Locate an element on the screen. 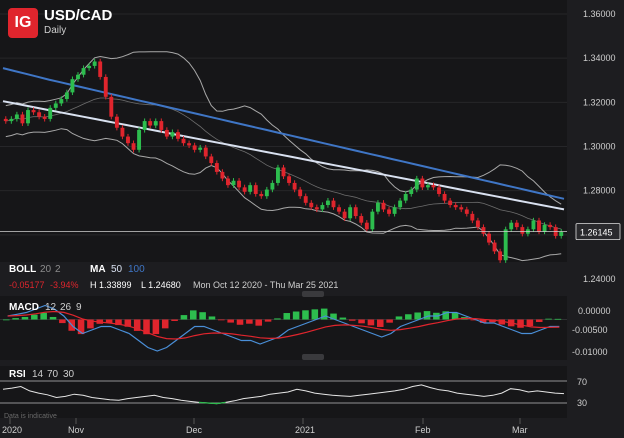 Image resolution: width=624 pixels, height=438 pixels. macd-panel-bg is located at coordinates (283, 328).